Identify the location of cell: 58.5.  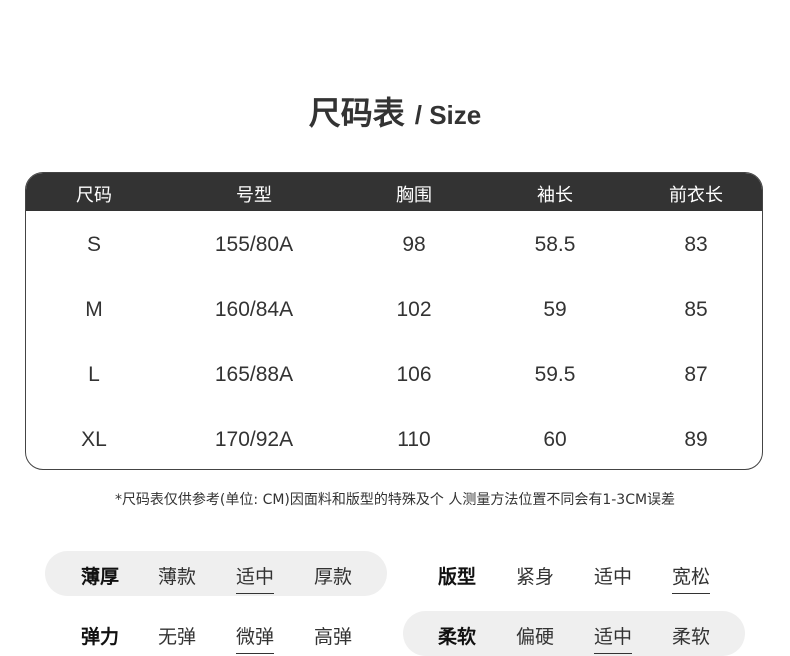
(555, 244).